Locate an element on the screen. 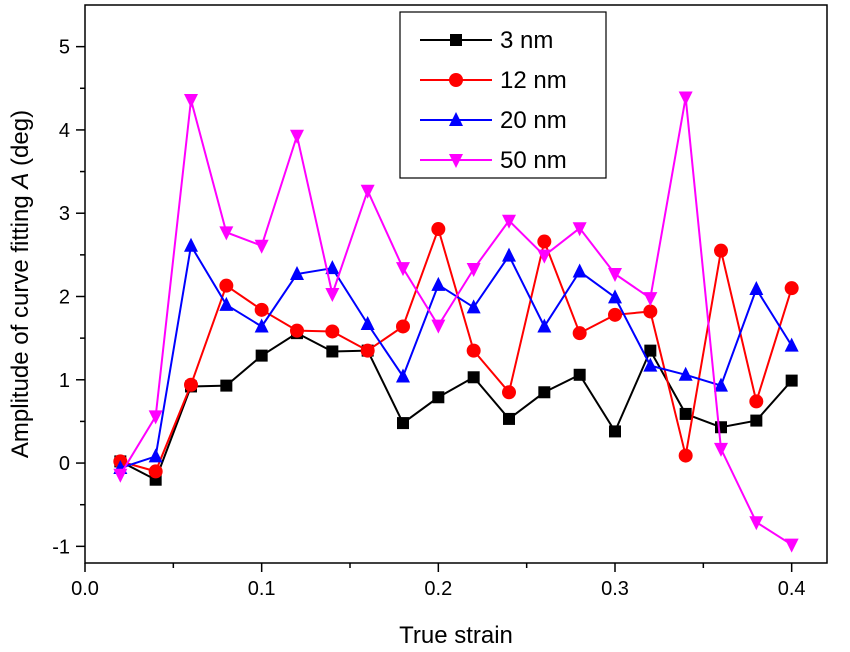 This screenshot has height=652, width=850. x-tick-label: 0.0 is located at coordinates (85, 589).